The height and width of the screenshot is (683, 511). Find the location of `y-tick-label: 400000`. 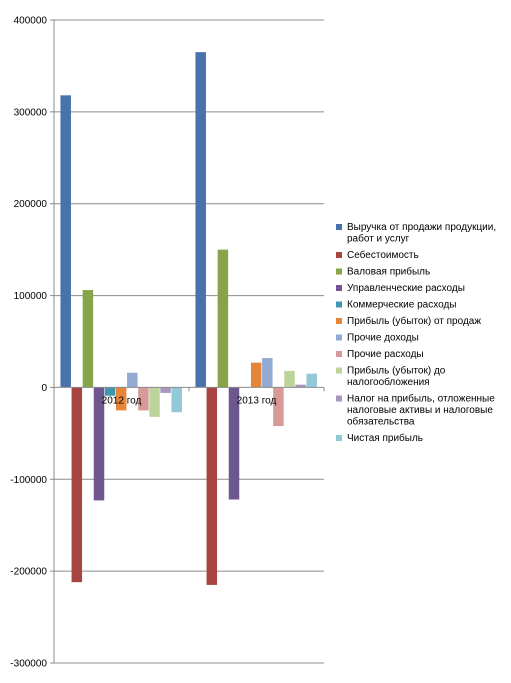

y-tick-label: 400000 is located at coordinates (31, 21).